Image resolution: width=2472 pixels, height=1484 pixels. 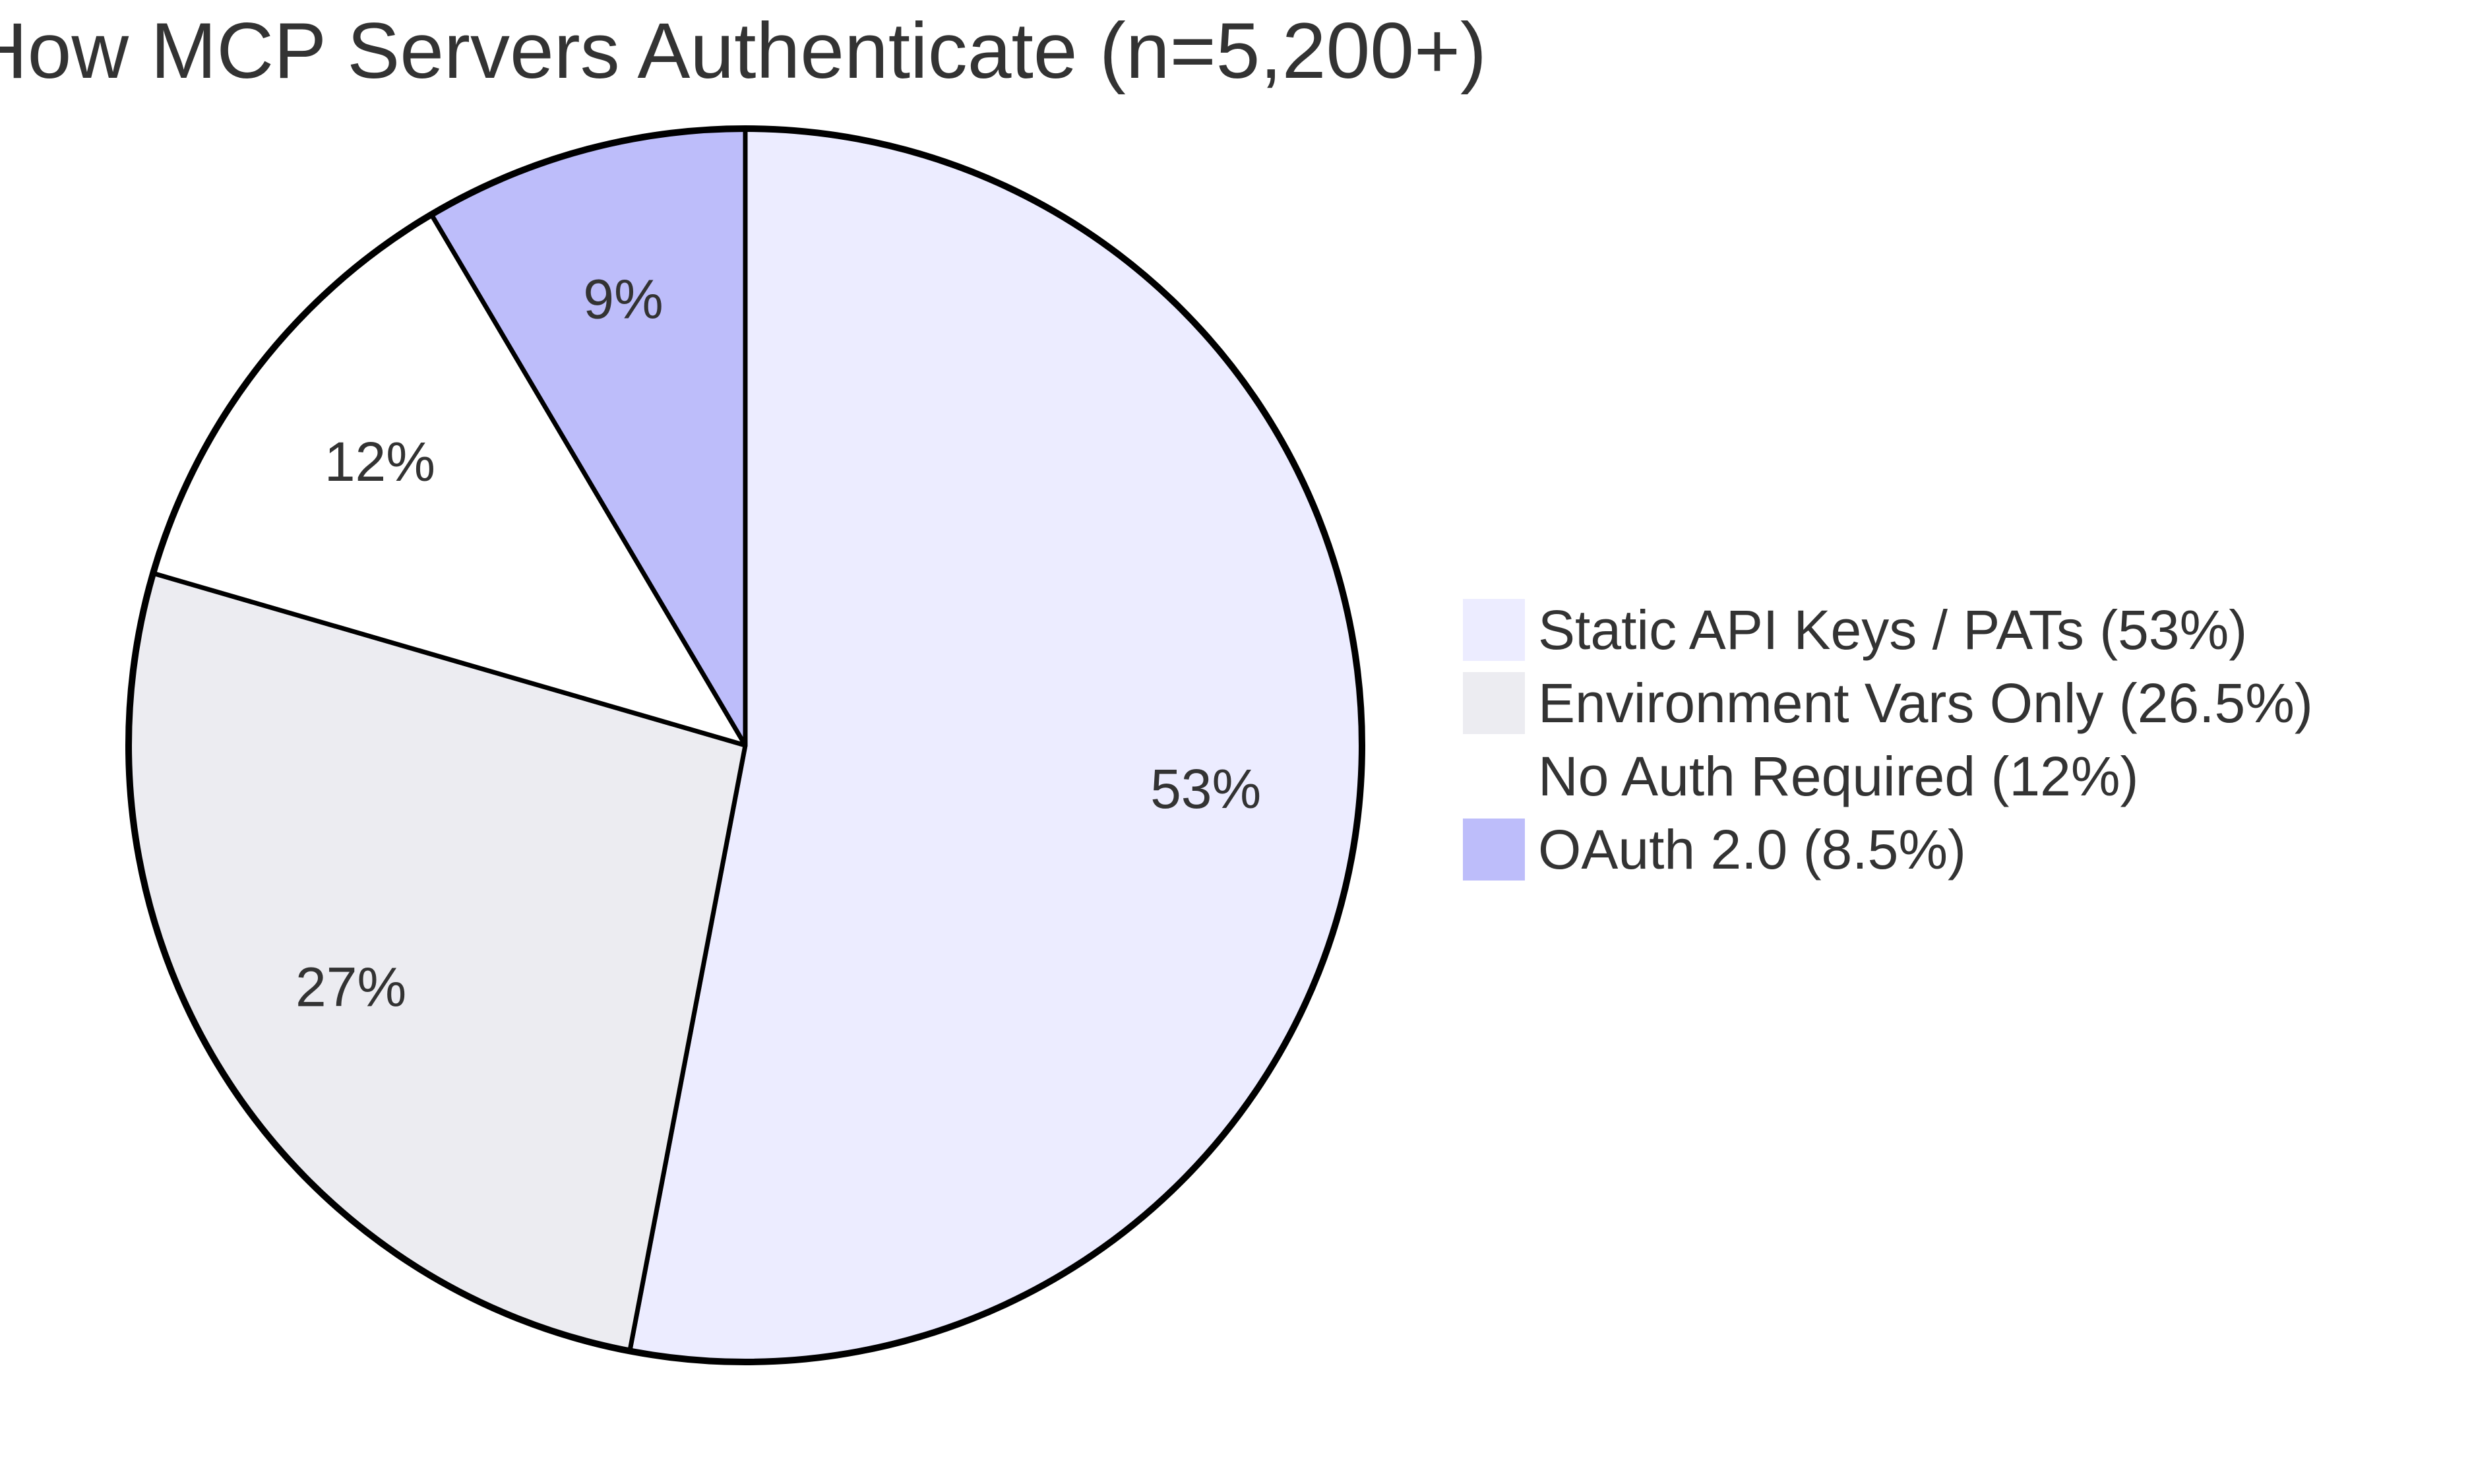 What do you see at coordinates (1752, 850) in the screenshot?
I see `legend-label: OAuth 2.0 (8.5%)` at bounding box center [1752, 850].